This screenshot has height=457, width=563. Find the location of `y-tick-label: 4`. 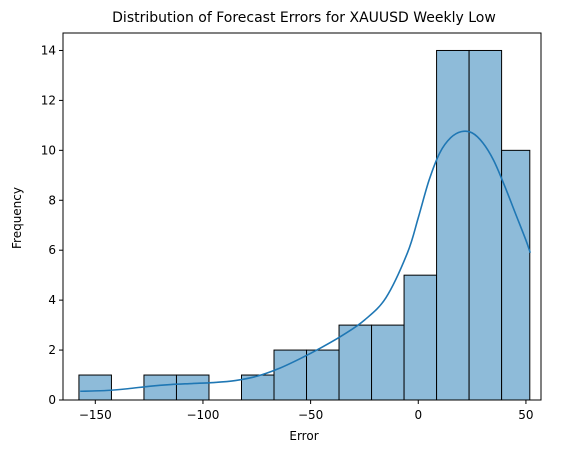

y-tick-label: 4 is located at coordinates (52, 300).